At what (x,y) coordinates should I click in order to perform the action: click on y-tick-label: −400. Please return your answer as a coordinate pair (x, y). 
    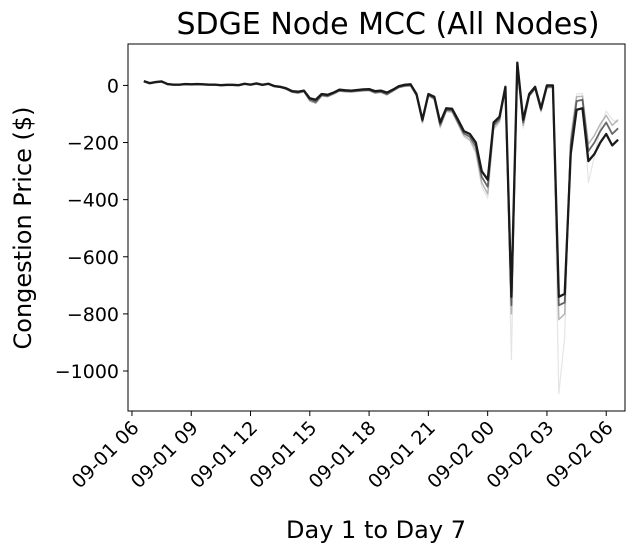
    Looking at the image, I should click on (93, 201).